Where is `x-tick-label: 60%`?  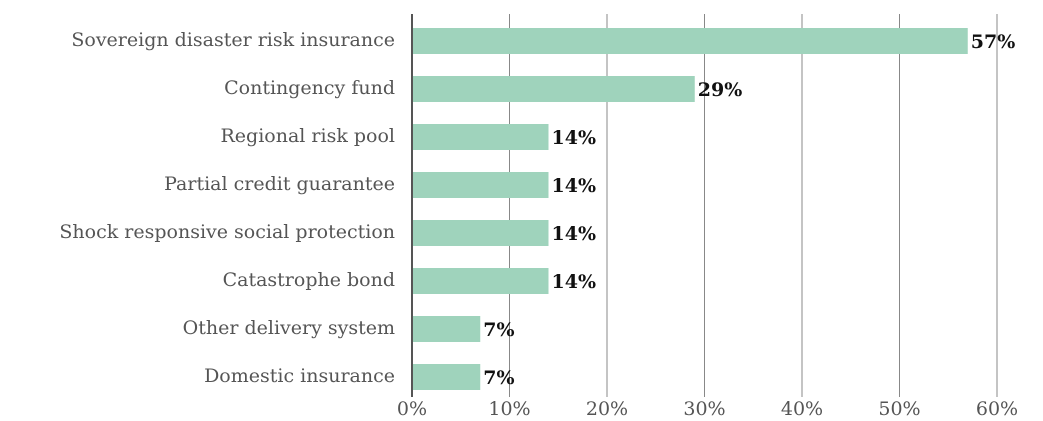 x-tick-label: 60% is located at coordinates (997, 409).